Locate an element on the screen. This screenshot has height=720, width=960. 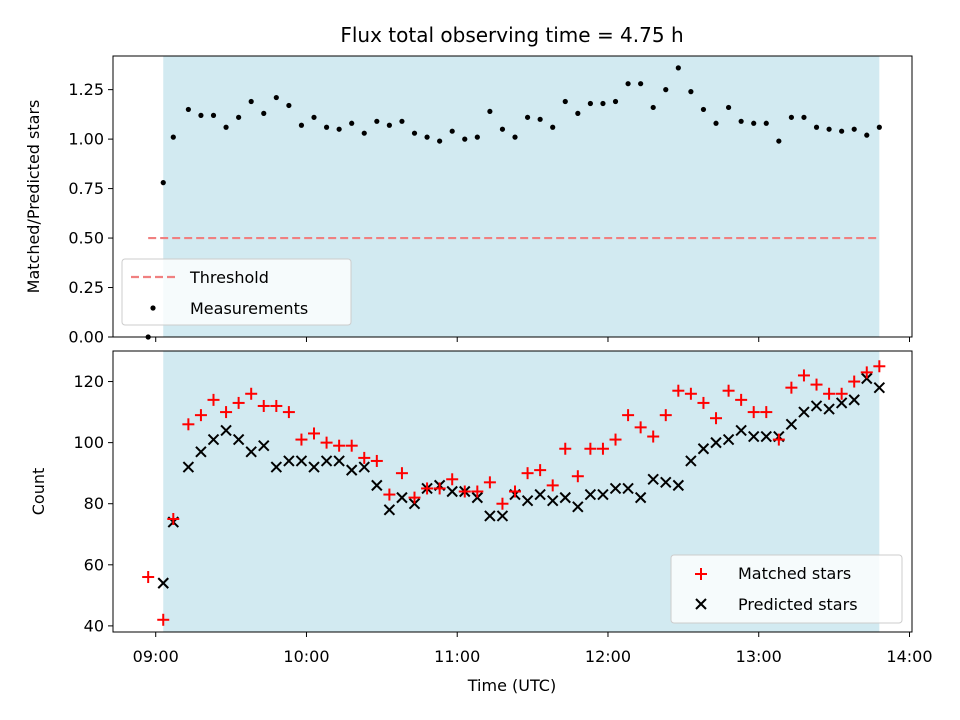
top-legend: Threshold Measurements is located at coordinates (236, 292).